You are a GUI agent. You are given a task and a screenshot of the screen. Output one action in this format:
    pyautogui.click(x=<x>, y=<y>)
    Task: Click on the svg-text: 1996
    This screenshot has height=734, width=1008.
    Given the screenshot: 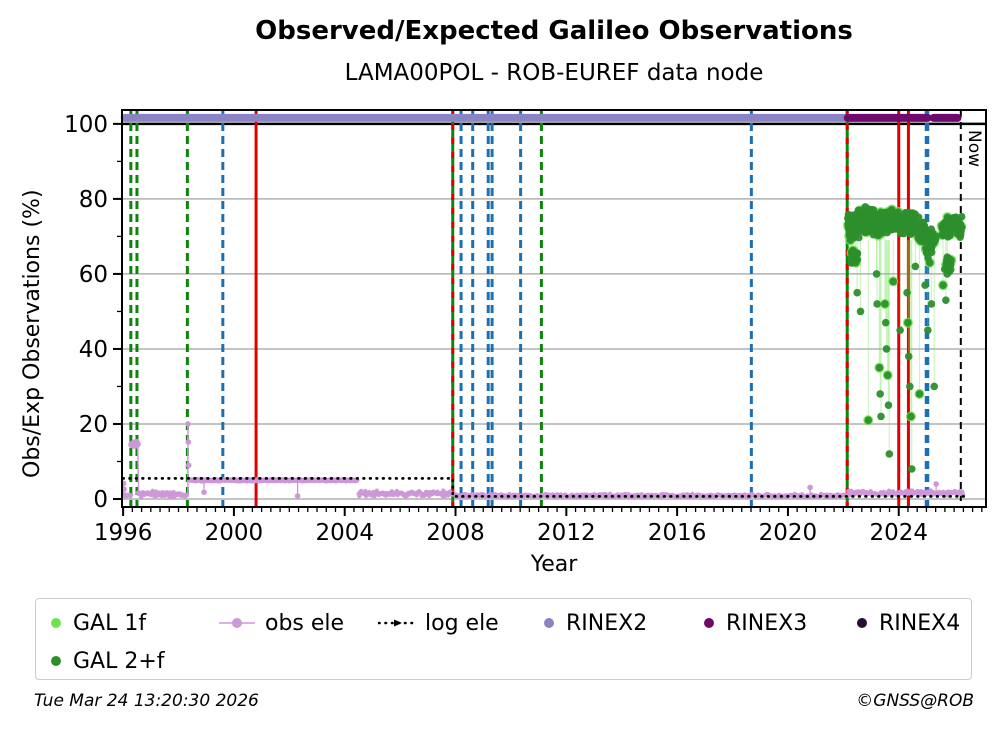 What is the action you would take?
    pyautogui.click(x=123, y=533)
    